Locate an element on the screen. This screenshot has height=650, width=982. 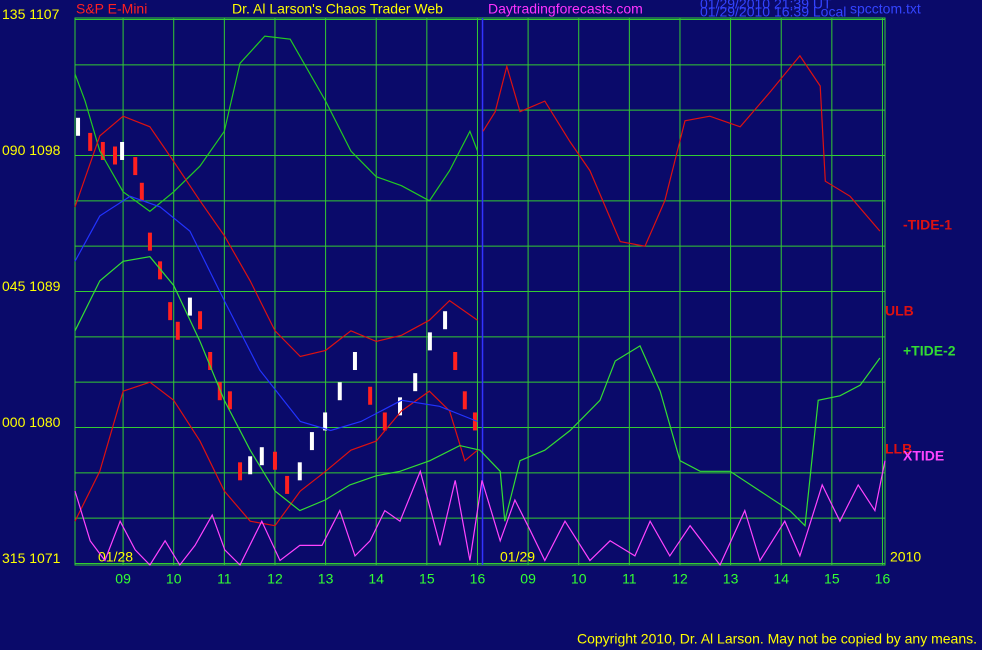
legend-label: ULB is located at coordinates (899, 311).